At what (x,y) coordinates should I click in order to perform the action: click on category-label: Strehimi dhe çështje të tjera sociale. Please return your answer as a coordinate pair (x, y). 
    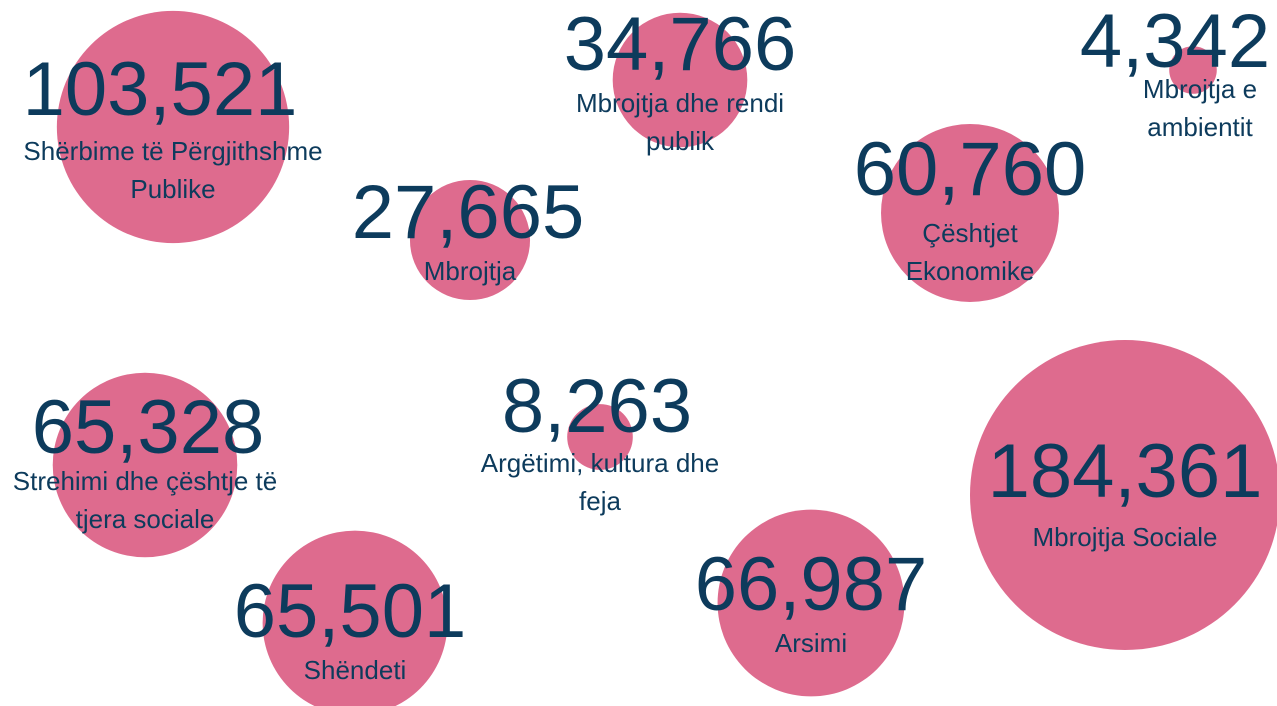
    Looking at the image, I should click on (145, 500).